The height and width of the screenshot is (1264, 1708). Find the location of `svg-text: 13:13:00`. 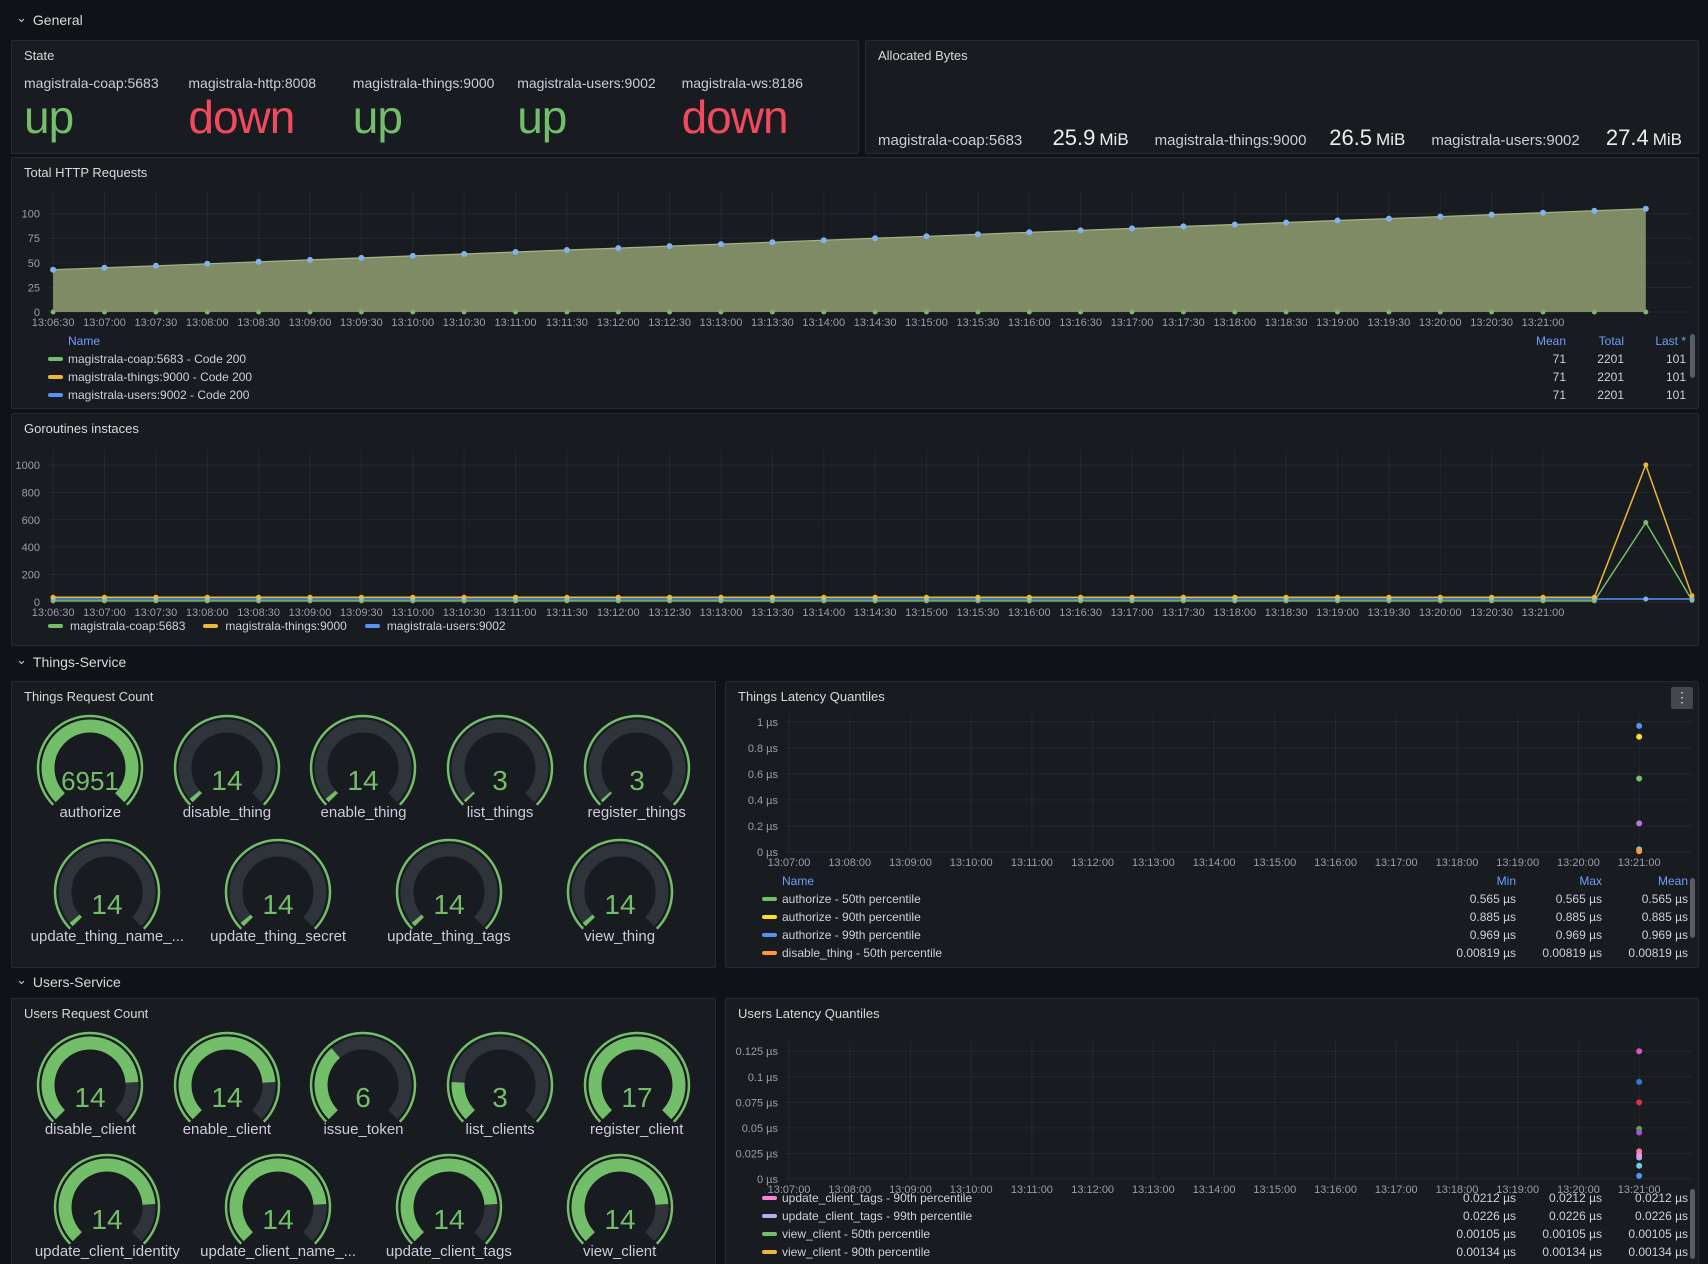

svg-text: 13:13:00 is located at coordinates (721, 613).